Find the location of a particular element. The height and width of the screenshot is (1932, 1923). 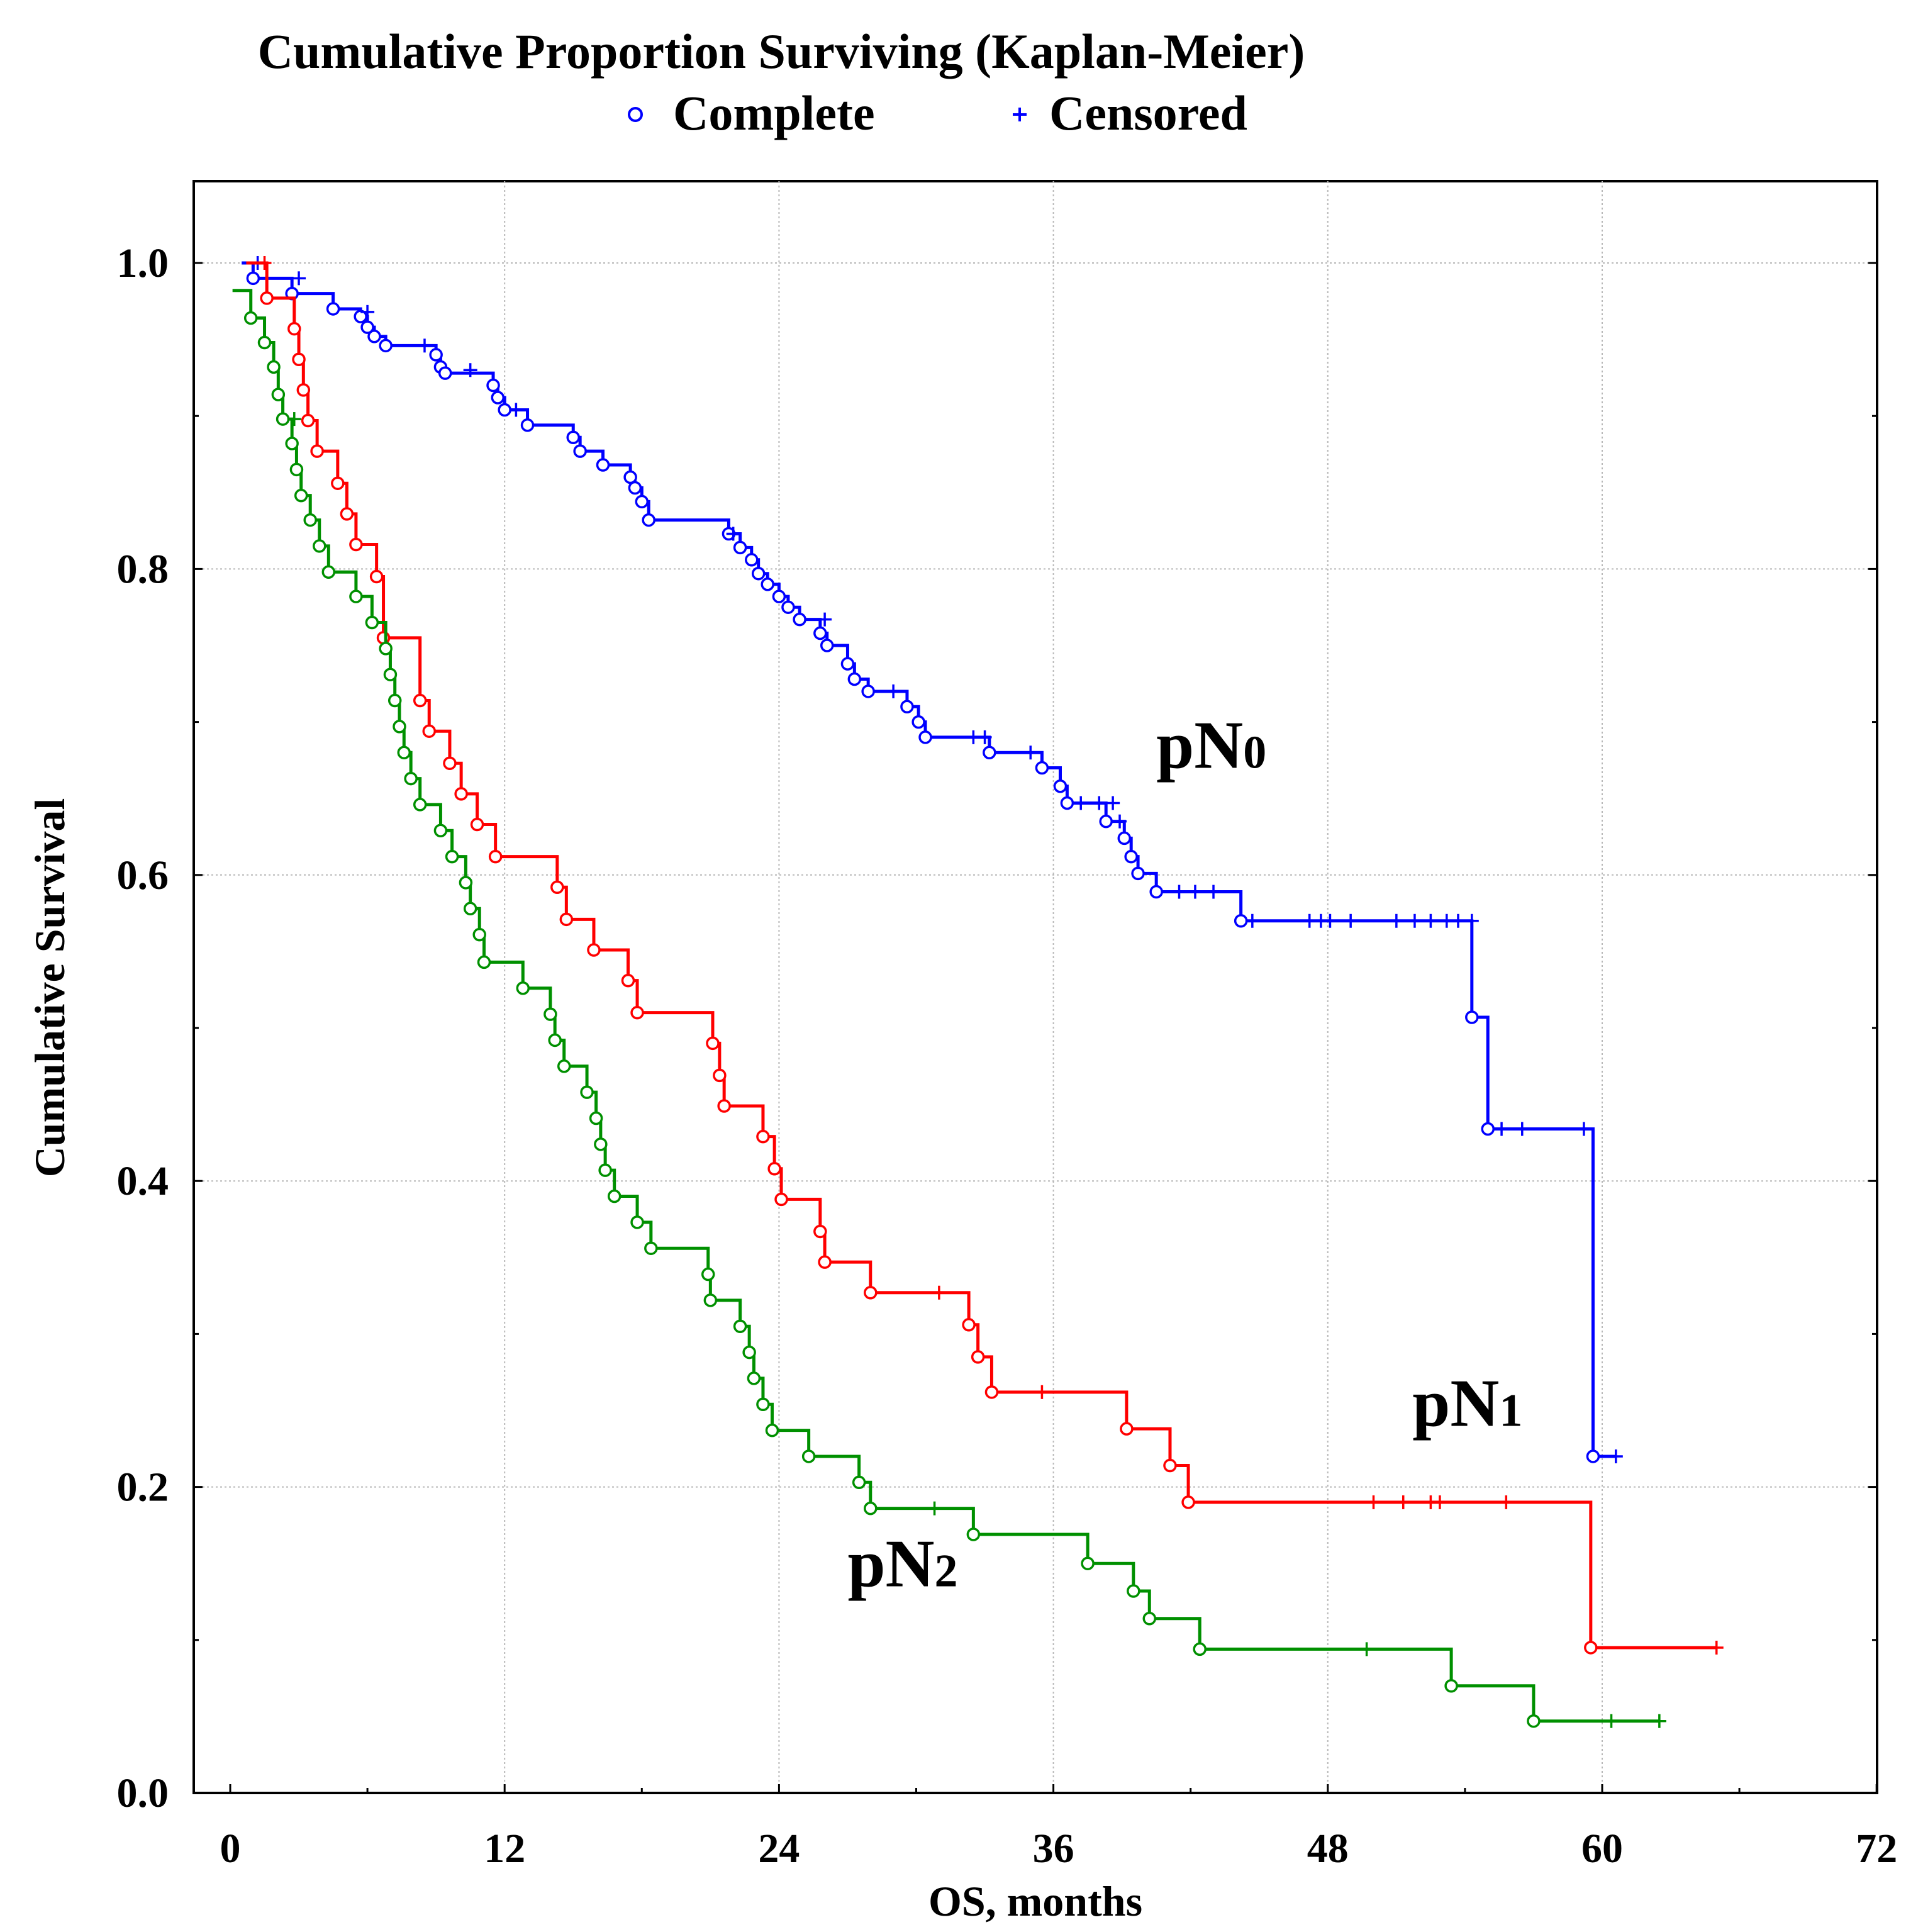

legend: Complete Censored is located at coordinates (937, 113).